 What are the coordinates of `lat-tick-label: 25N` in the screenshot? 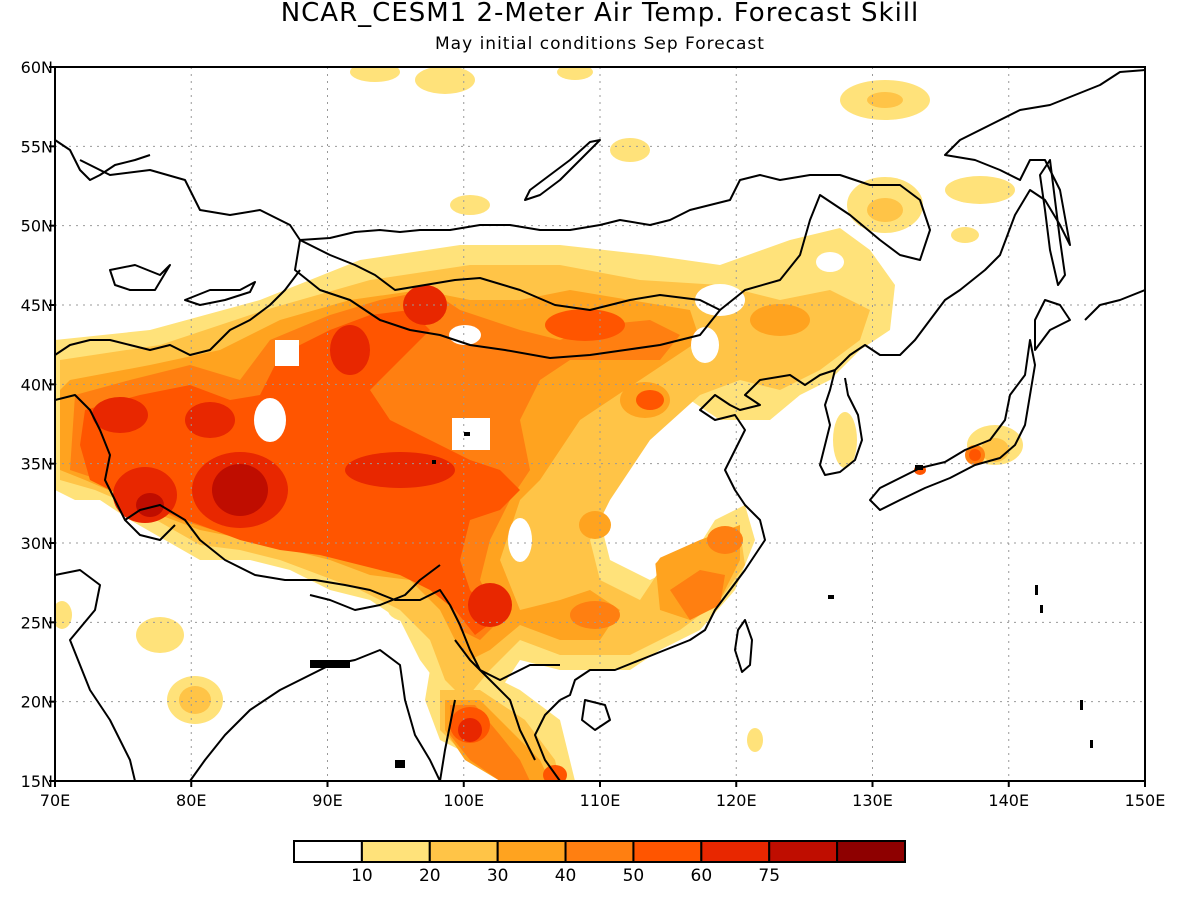 It's located at (37, 622).